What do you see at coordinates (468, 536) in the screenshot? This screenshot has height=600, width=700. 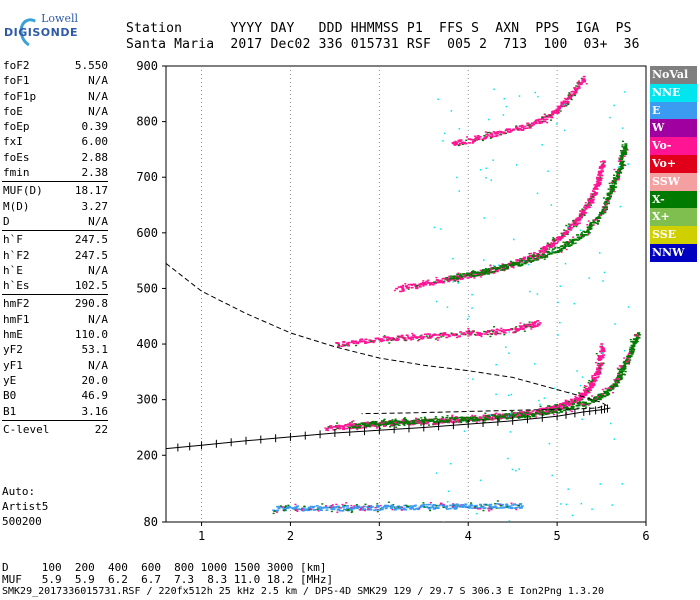 I see `x-tick-label: 4` at bounding box center [468, 536].